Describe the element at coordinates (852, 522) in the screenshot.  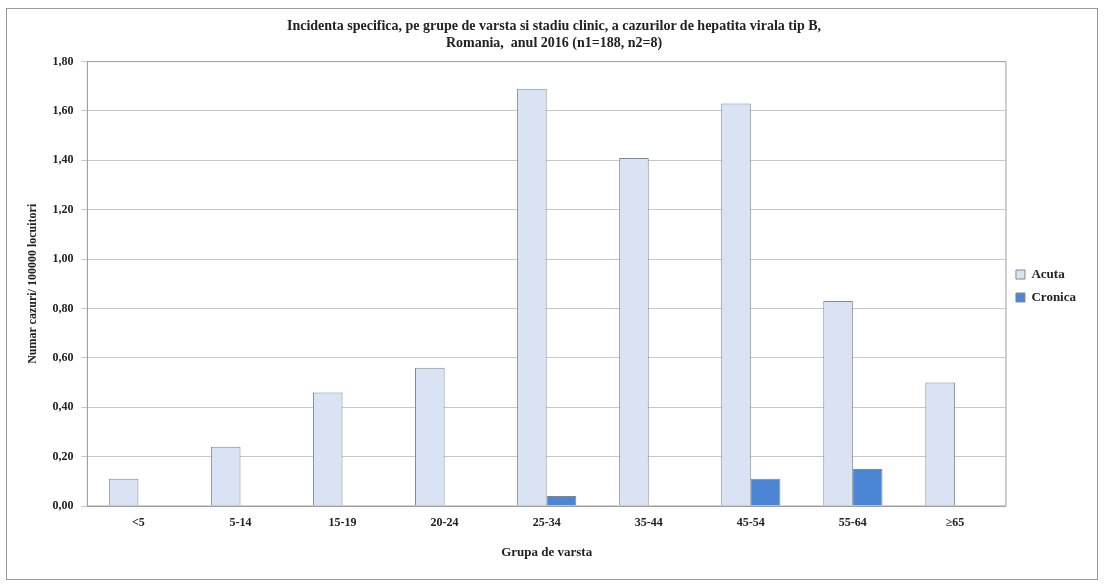
I see `x-tick-label: 55-64` at that location.